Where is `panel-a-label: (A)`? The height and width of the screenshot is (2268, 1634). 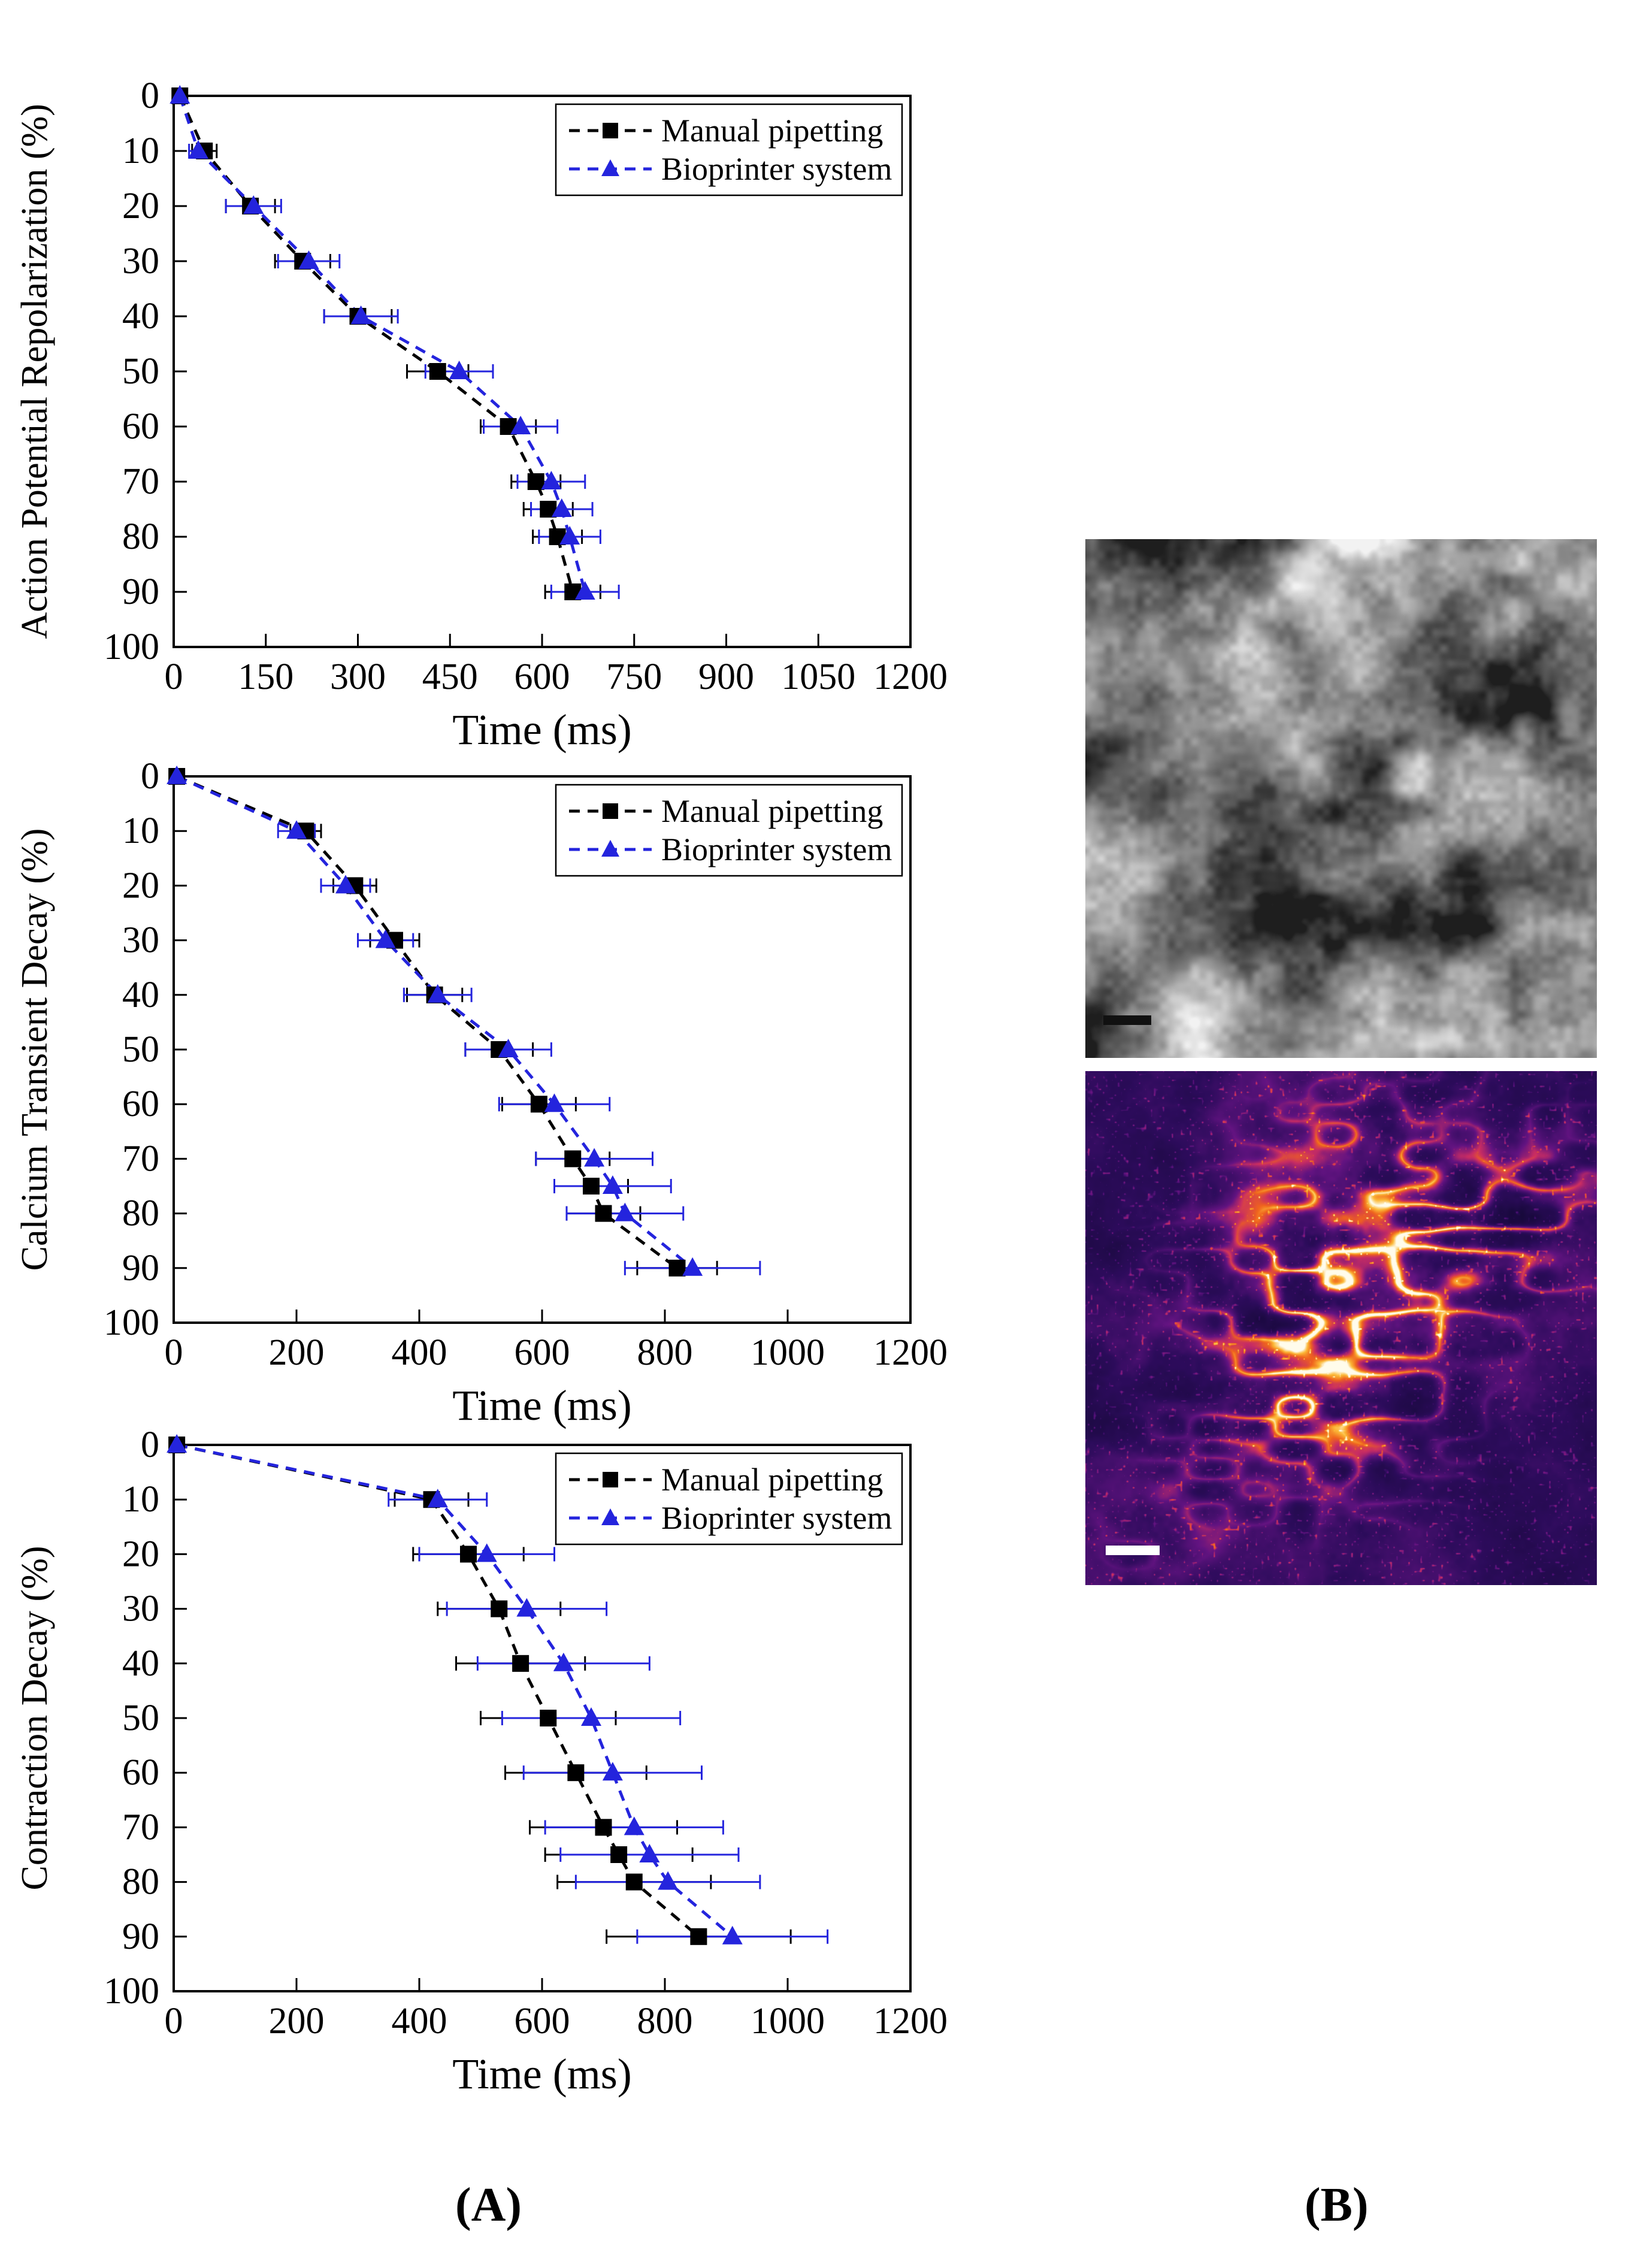
panel-a-label: (A) is located at coordinates (489, 2205).